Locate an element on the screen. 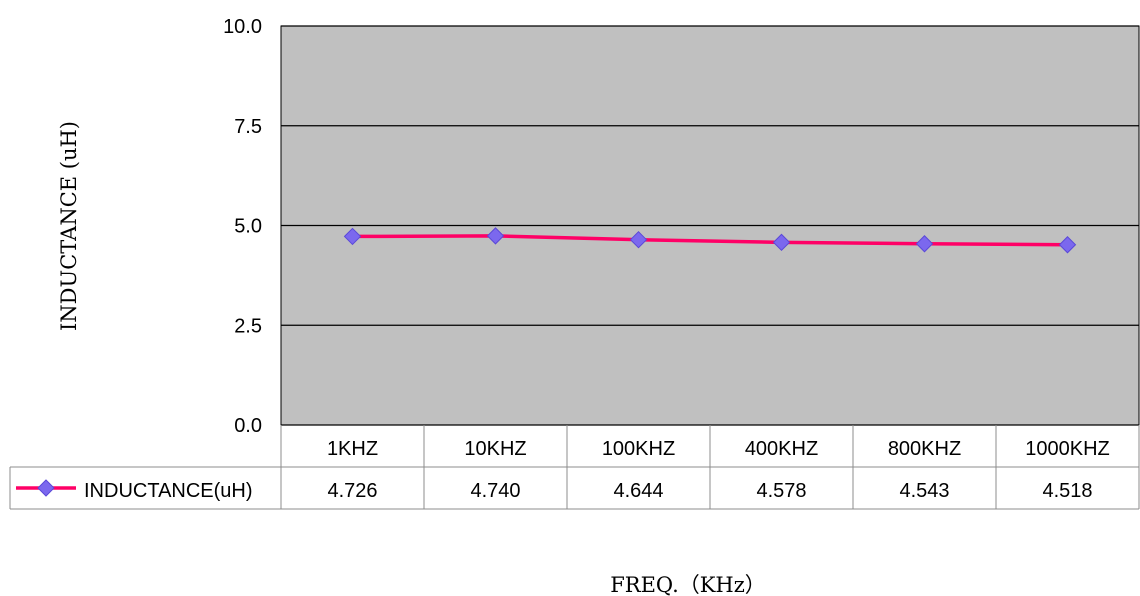  x-tick-label: 400KHZ is located at coordinates (781, 449).